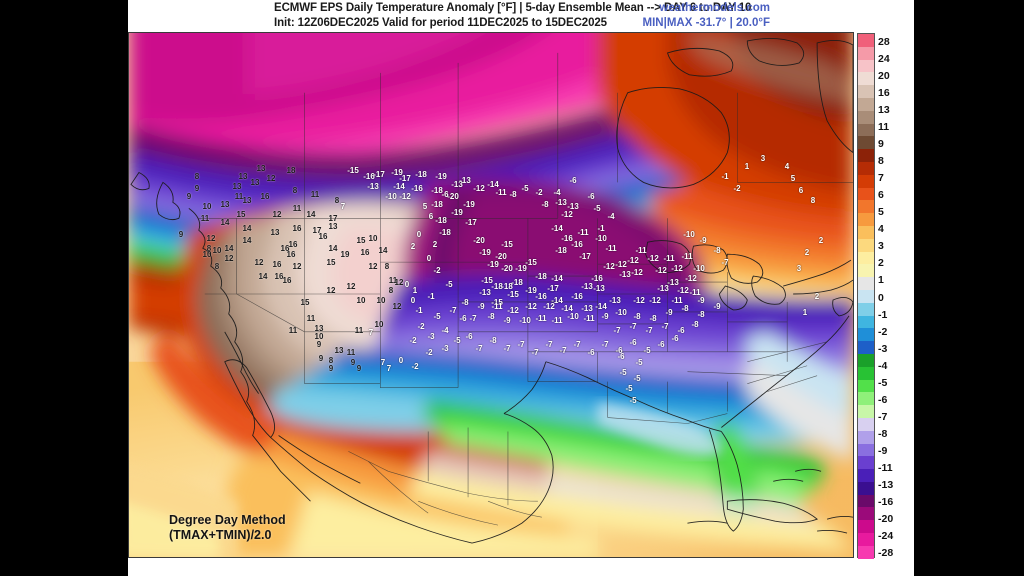  Describe the element at coordinates (881, 195) in the screenshot. I see `colorbar-tick-label: 6` at that location.